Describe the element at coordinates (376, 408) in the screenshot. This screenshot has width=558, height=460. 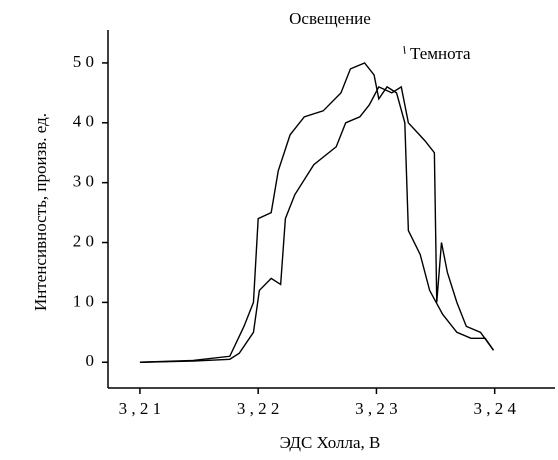
I see `x-tick-label: 3 , 2 3` at that location.